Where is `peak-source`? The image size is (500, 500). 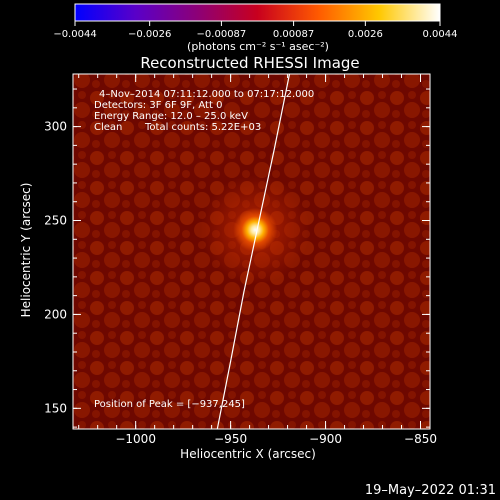
peak-source is located at coordinates (255, 229).